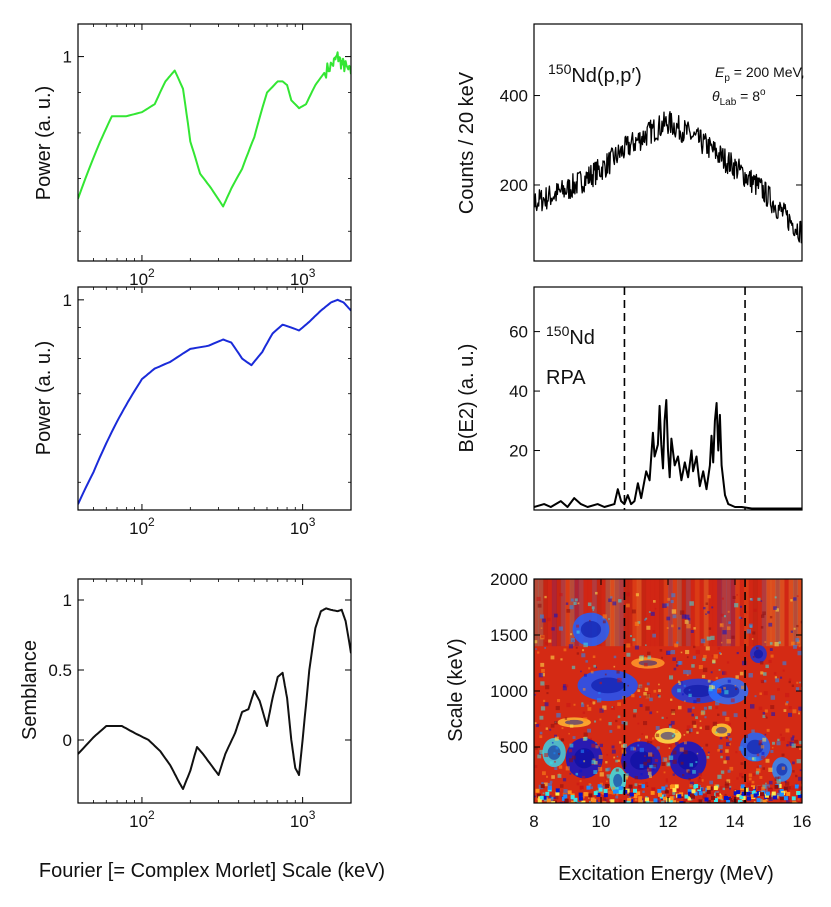 This screenshot has height=907, width=831. What do you see at coordinates (60, 670) in the screenshot?
I see `y-tick-label: 0.5` at bounding box center [60, 670].